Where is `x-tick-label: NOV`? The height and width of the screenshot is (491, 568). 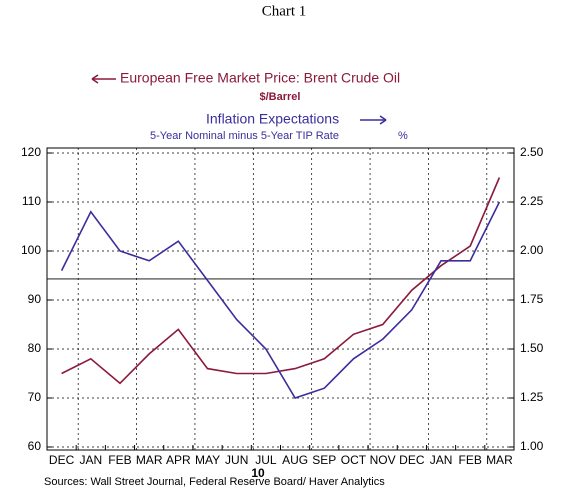
x-tick-label: NOV is located at coordinates (383, 460).